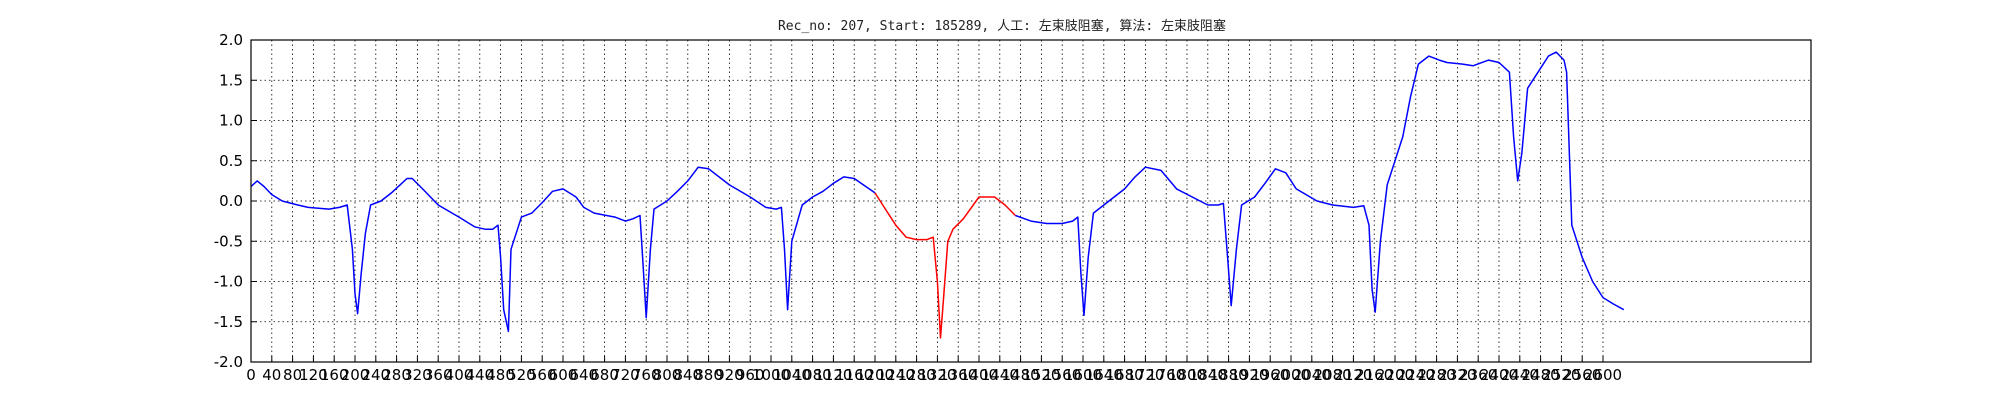 The width and height of the screenshot is (2000, 400). What do you see at coordinates (438, 375) in the screenshot?
I see `x-tick-label: 360` at bounding box center [438, 375].